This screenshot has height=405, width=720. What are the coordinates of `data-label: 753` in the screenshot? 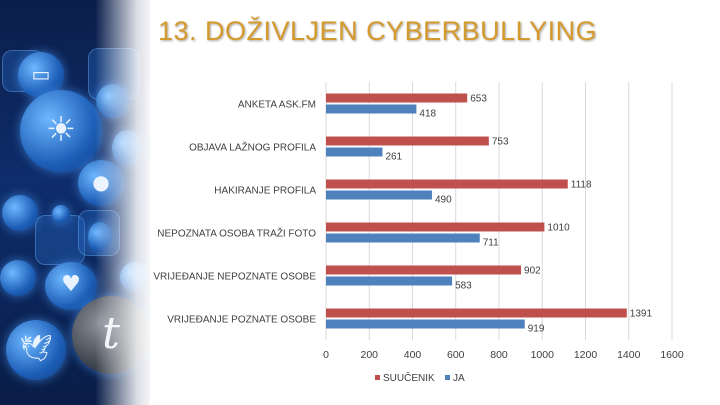 It's located at (500, 142).